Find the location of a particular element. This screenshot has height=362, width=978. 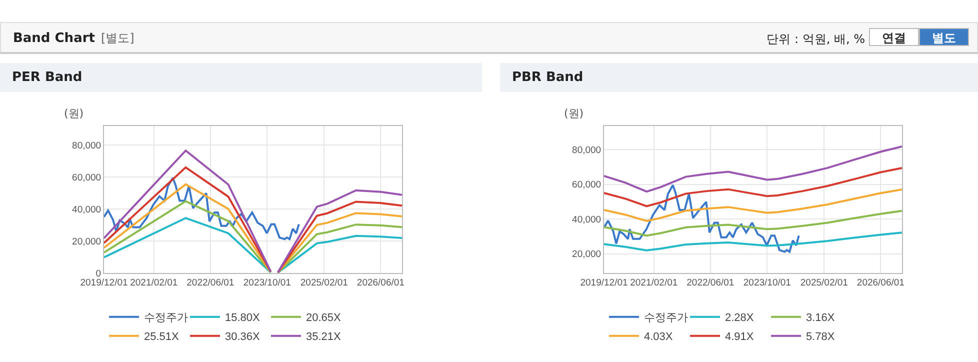

legend-label: 30.36X is located at coordinates (243, 337).